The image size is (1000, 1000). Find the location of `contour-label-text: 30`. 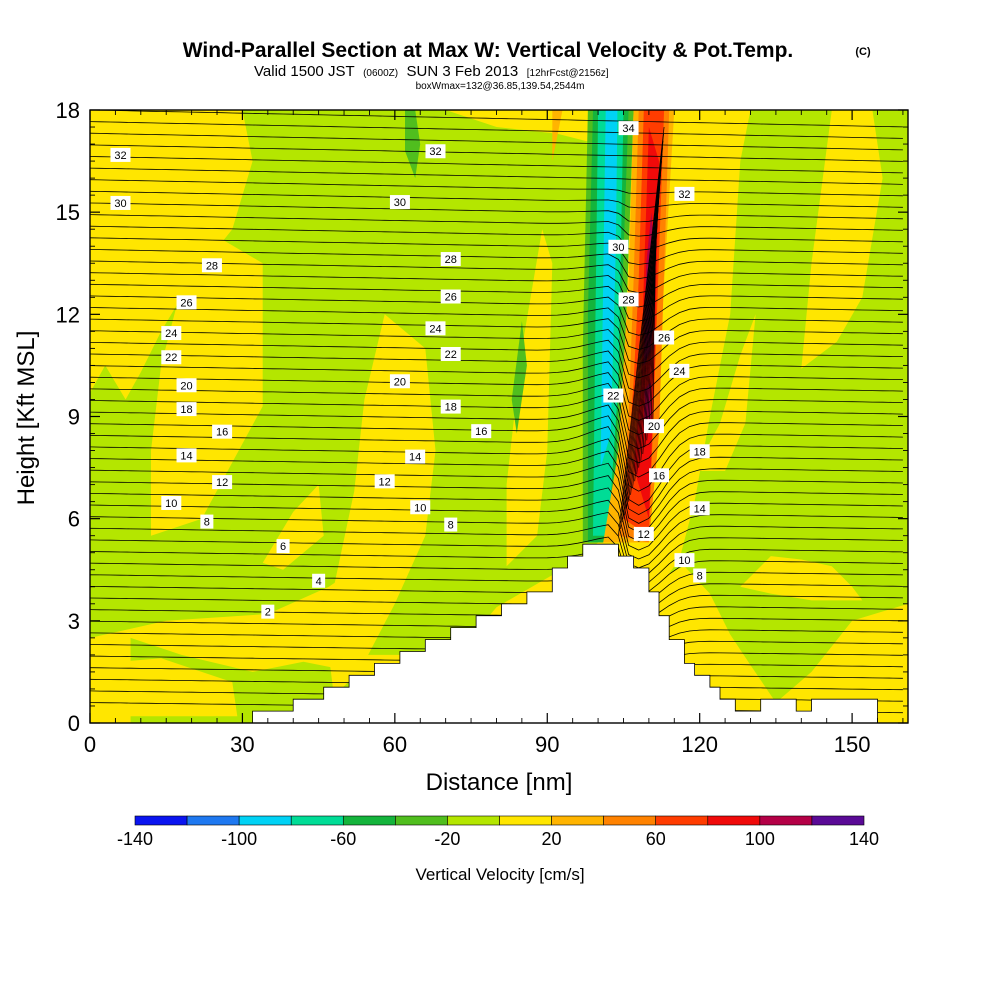

contour-label-text: 30 is located at coordinates (400, 203).